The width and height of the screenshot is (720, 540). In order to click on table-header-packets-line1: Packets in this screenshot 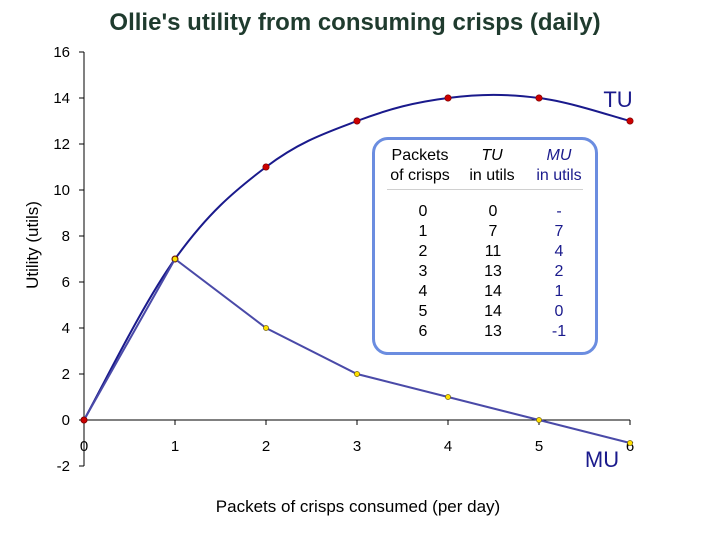, I will do `click(420, 155)`.